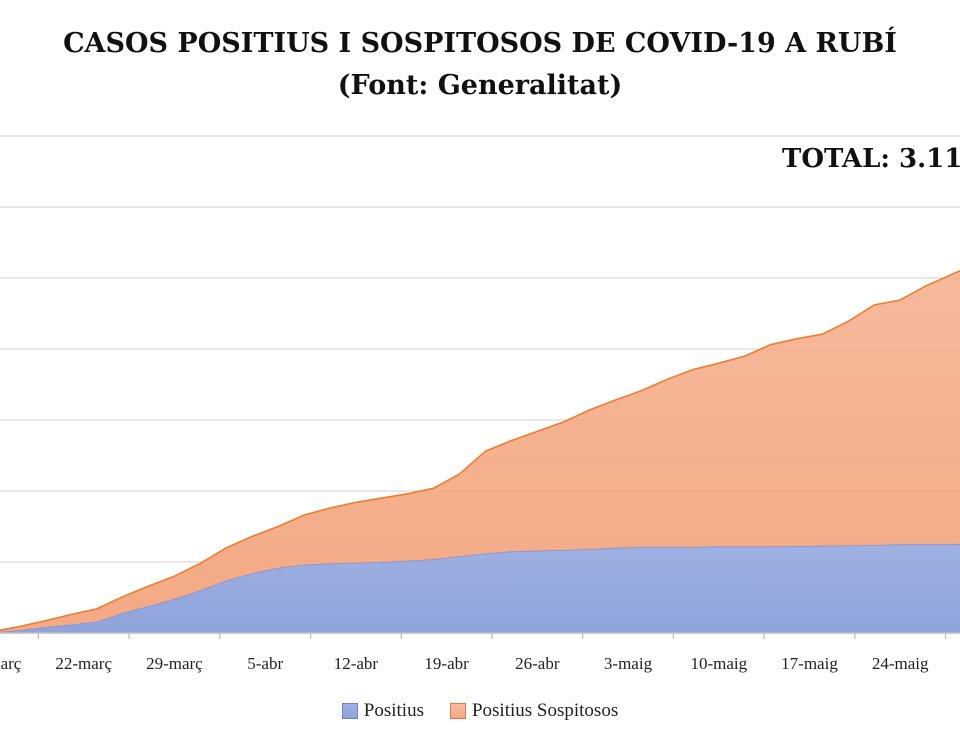 The width and height of the screenshot is (960, 750). I want to click on x-tick-label-1: 22-març, so click(83, 663).